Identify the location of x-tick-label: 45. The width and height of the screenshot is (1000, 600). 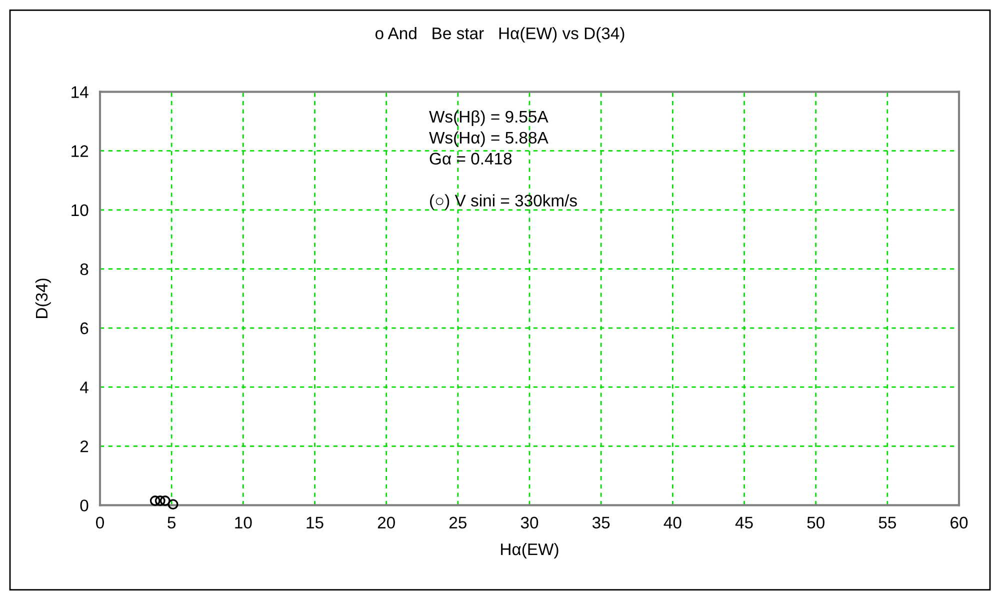
(744, 522).